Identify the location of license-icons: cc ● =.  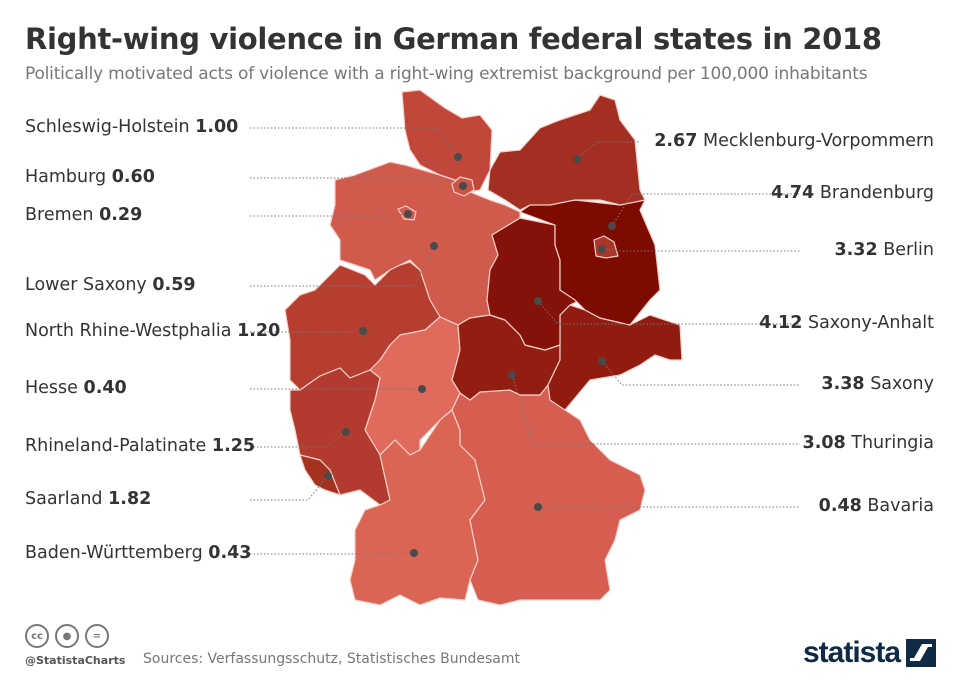
(67, 636).